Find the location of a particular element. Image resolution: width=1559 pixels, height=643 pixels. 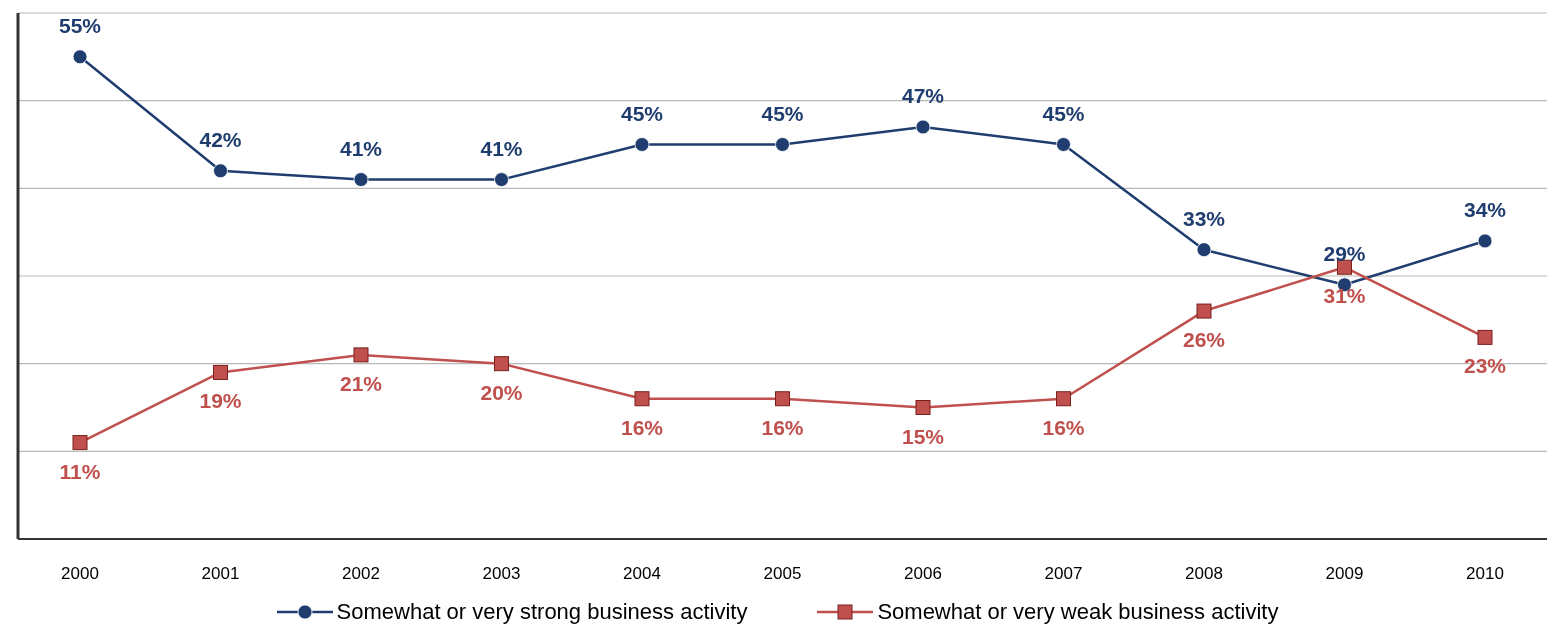

data-label: 23% is located at coordinates (1485, 366).